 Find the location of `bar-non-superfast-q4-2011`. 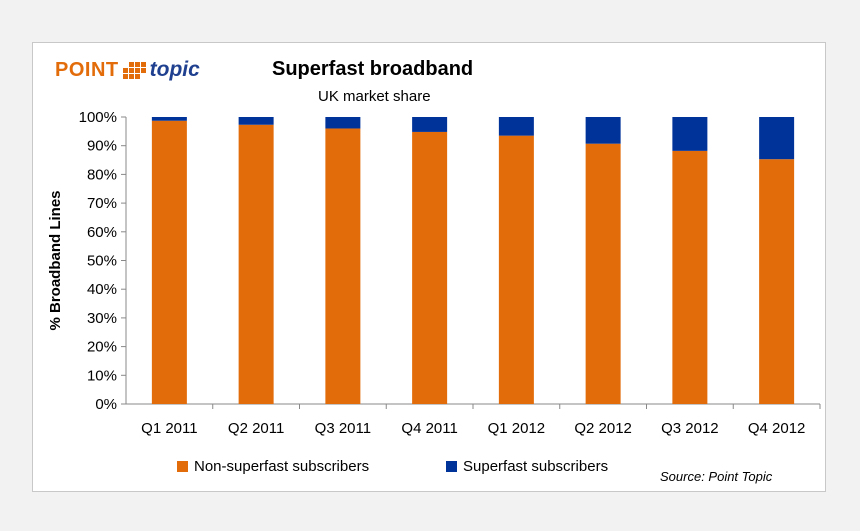

bar-non-superfast-q4-2011 is located at coordinates (430, 267).